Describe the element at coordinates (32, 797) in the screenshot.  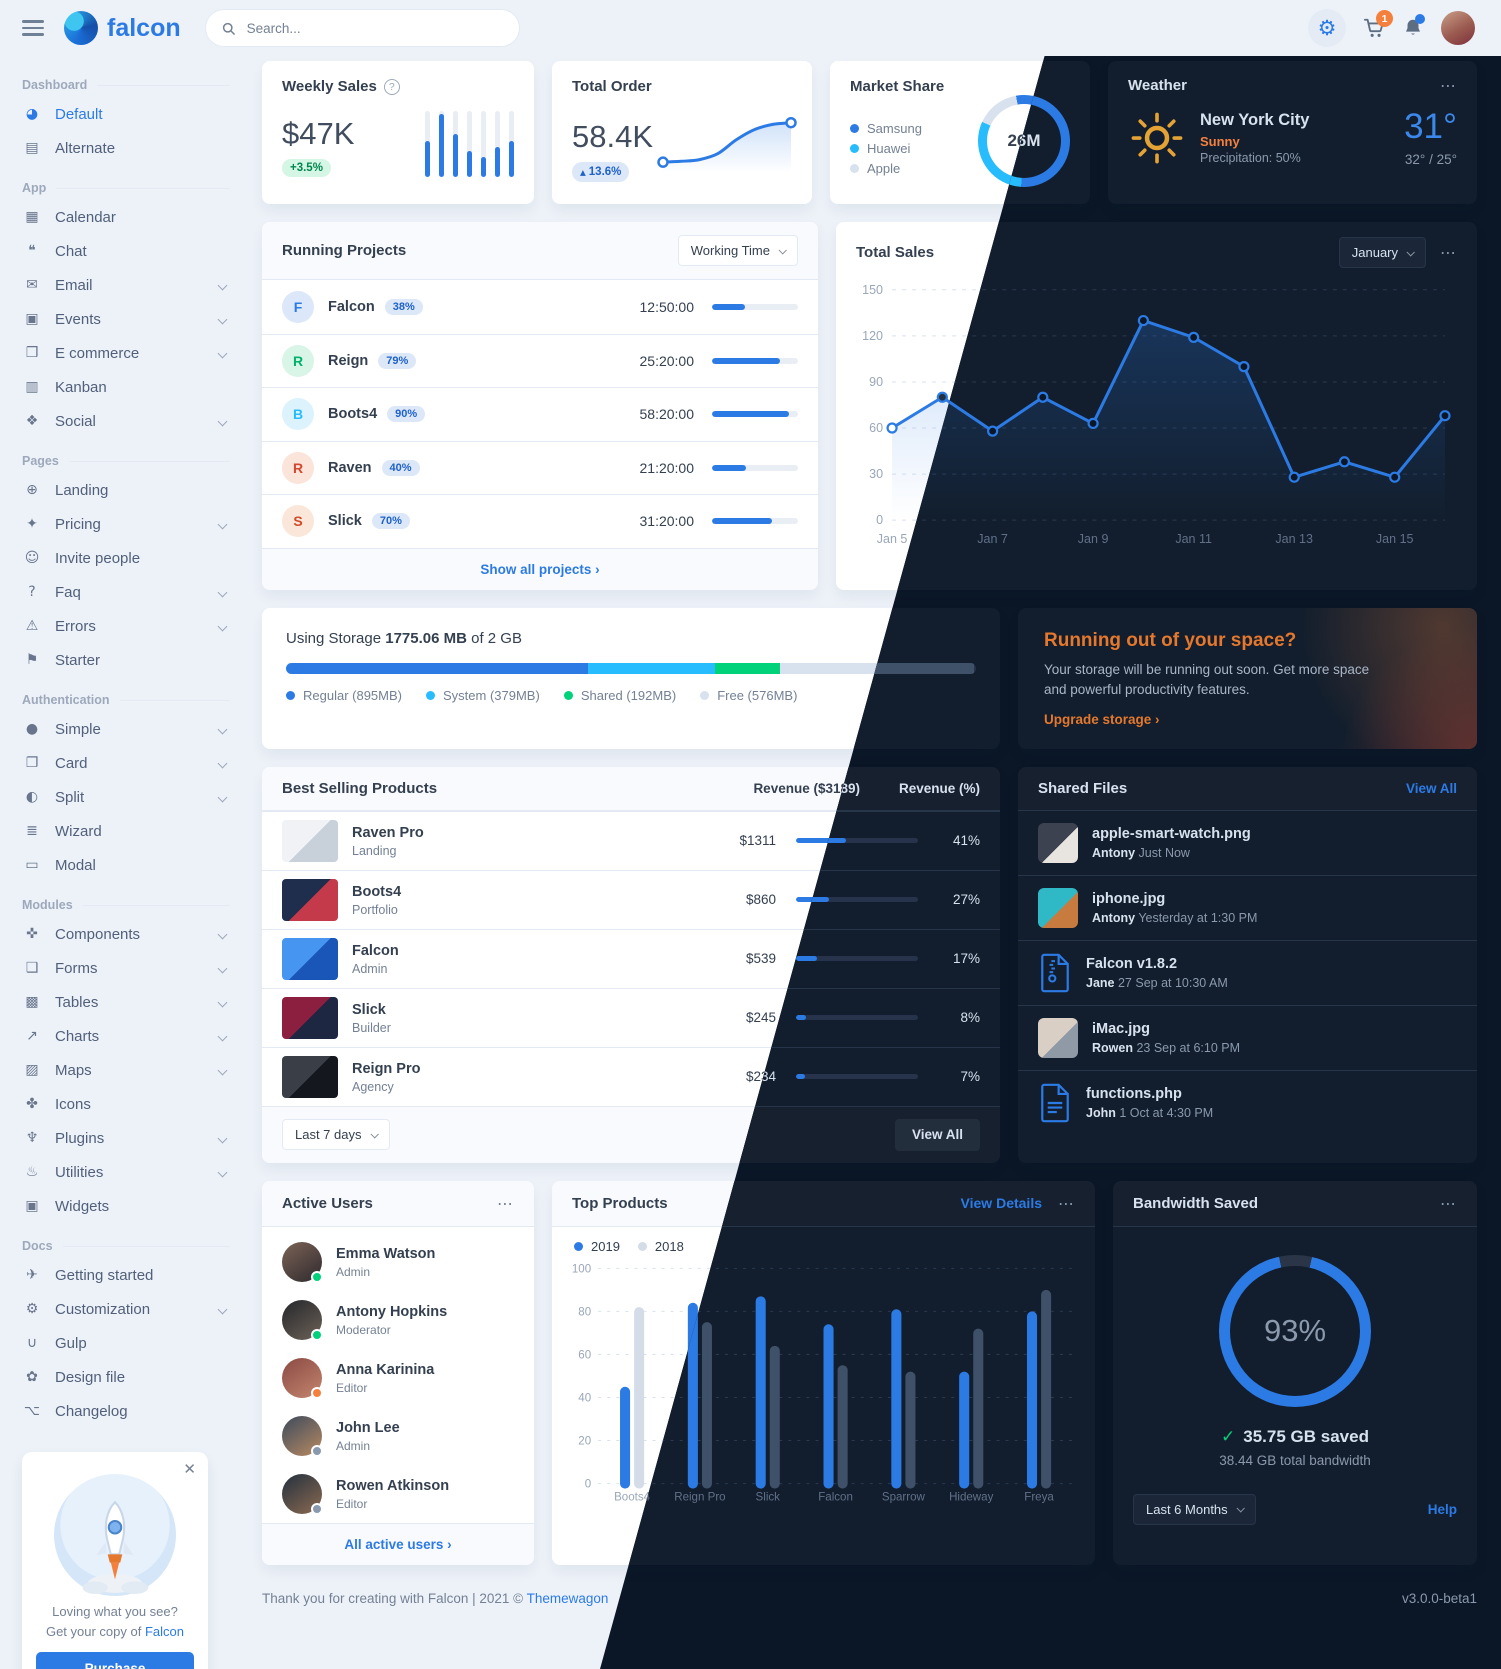
I see `split-icon: ◐` at that location.